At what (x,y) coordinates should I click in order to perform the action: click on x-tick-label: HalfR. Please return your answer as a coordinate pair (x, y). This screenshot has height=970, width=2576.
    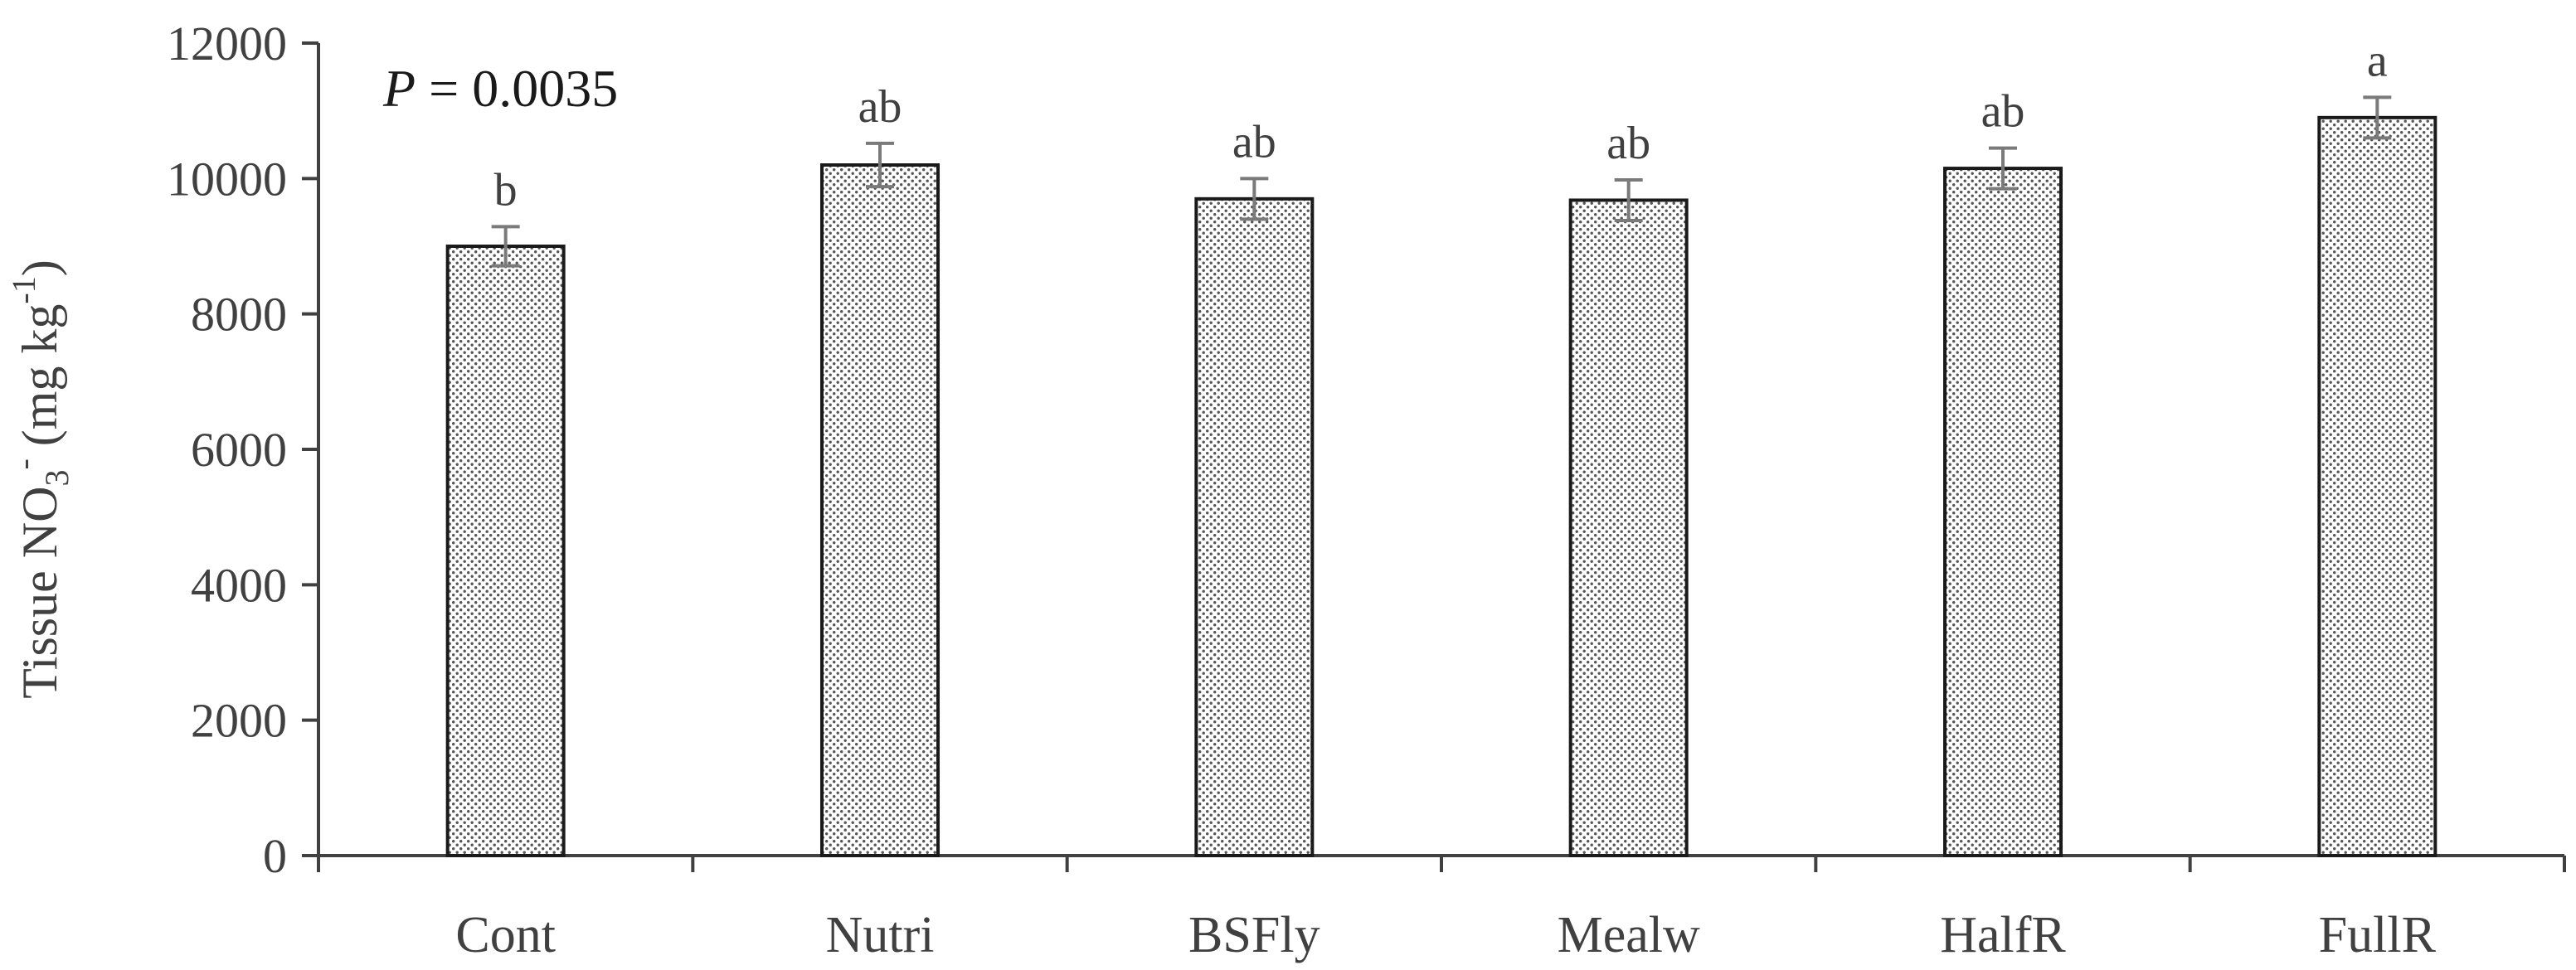
    Looking at the image, I should click on (2003, 935).